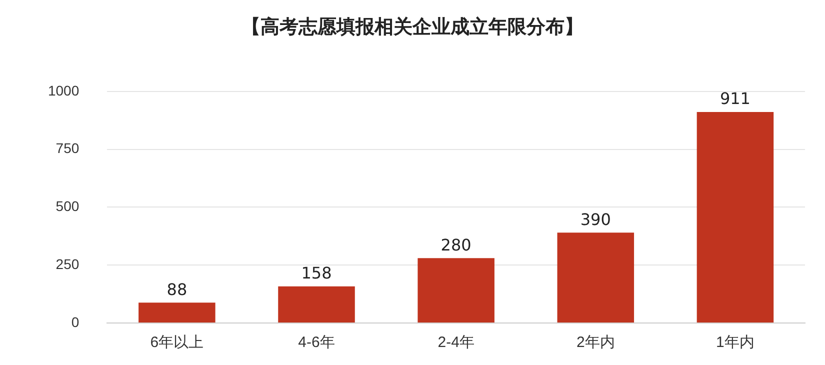 The height and width of the screenshot is (365, 825). I want to click on y-tick-label: 750, so click(68, 148).